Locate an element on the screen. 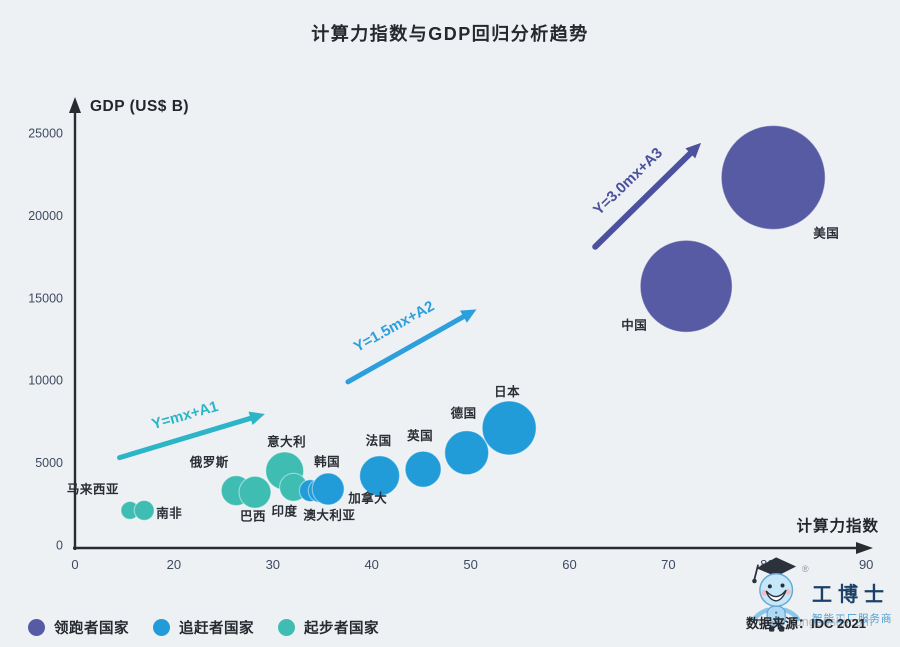 Image resolution: width=900 pixels, height=647 pixels. legend-label-leaders: 领跑者国家 is located at coordinates (91, 629).